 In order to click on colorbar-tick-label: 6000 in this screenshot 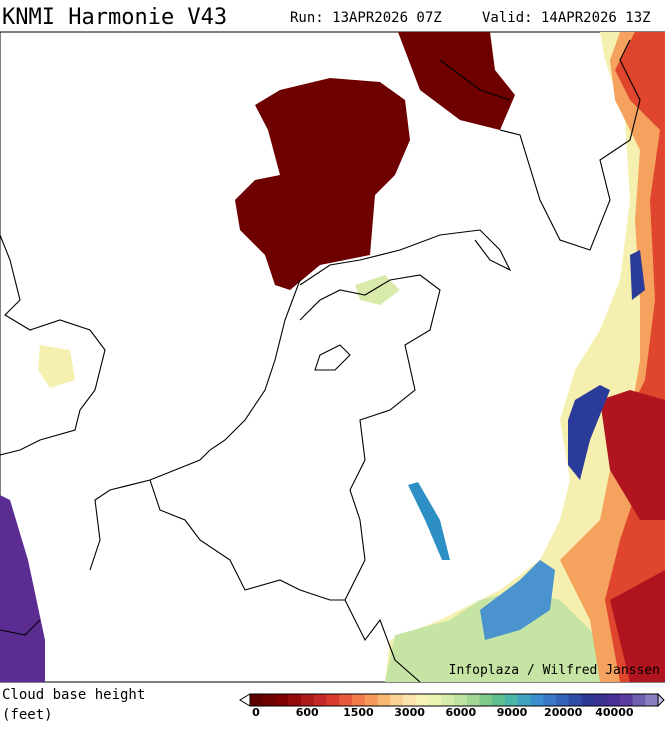, I will do `click(460, 712)`.